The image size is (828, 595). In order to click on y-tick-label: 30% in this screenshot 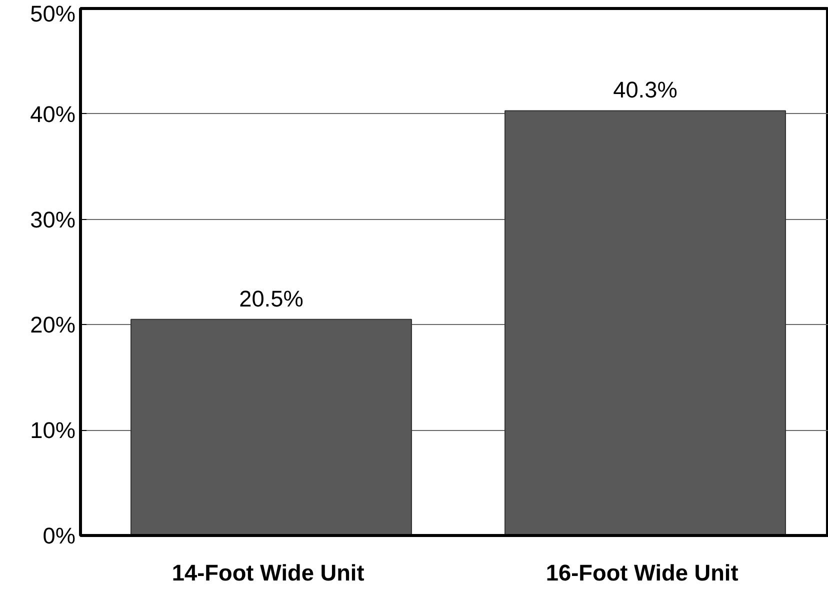, I will do `click(53, 219)`.